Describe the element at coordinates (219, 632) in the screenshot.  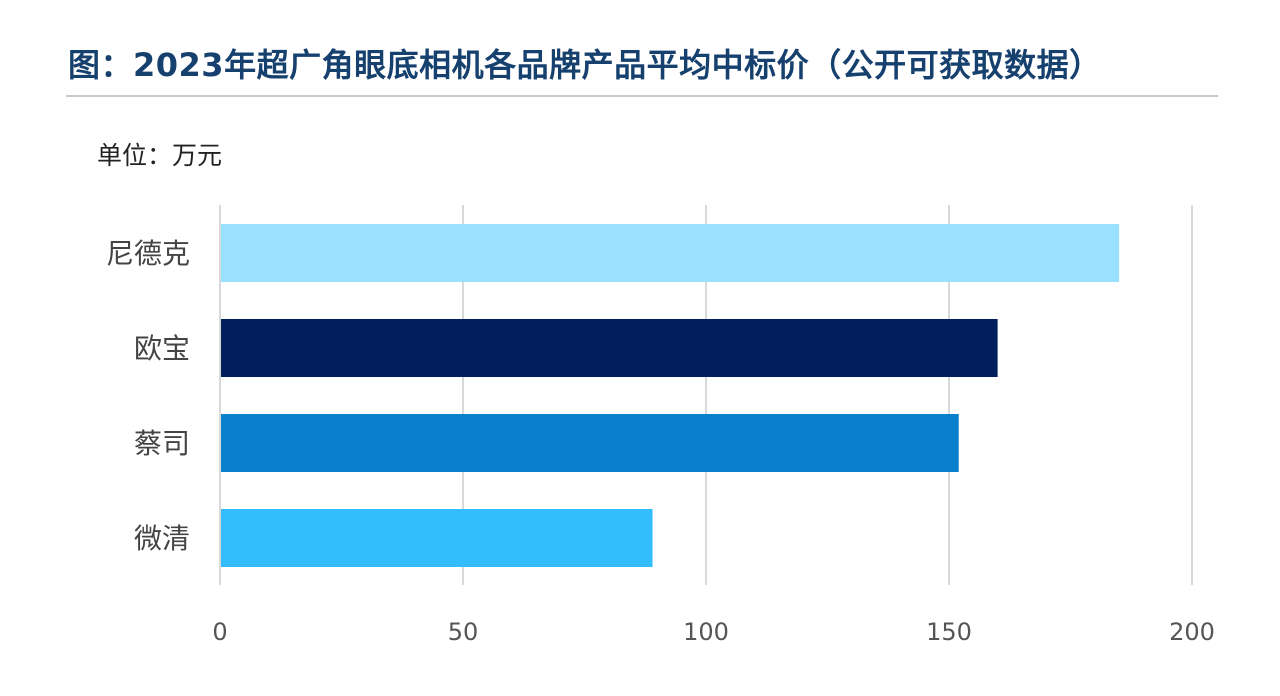
I see `x-tick-label: 0` at that location.